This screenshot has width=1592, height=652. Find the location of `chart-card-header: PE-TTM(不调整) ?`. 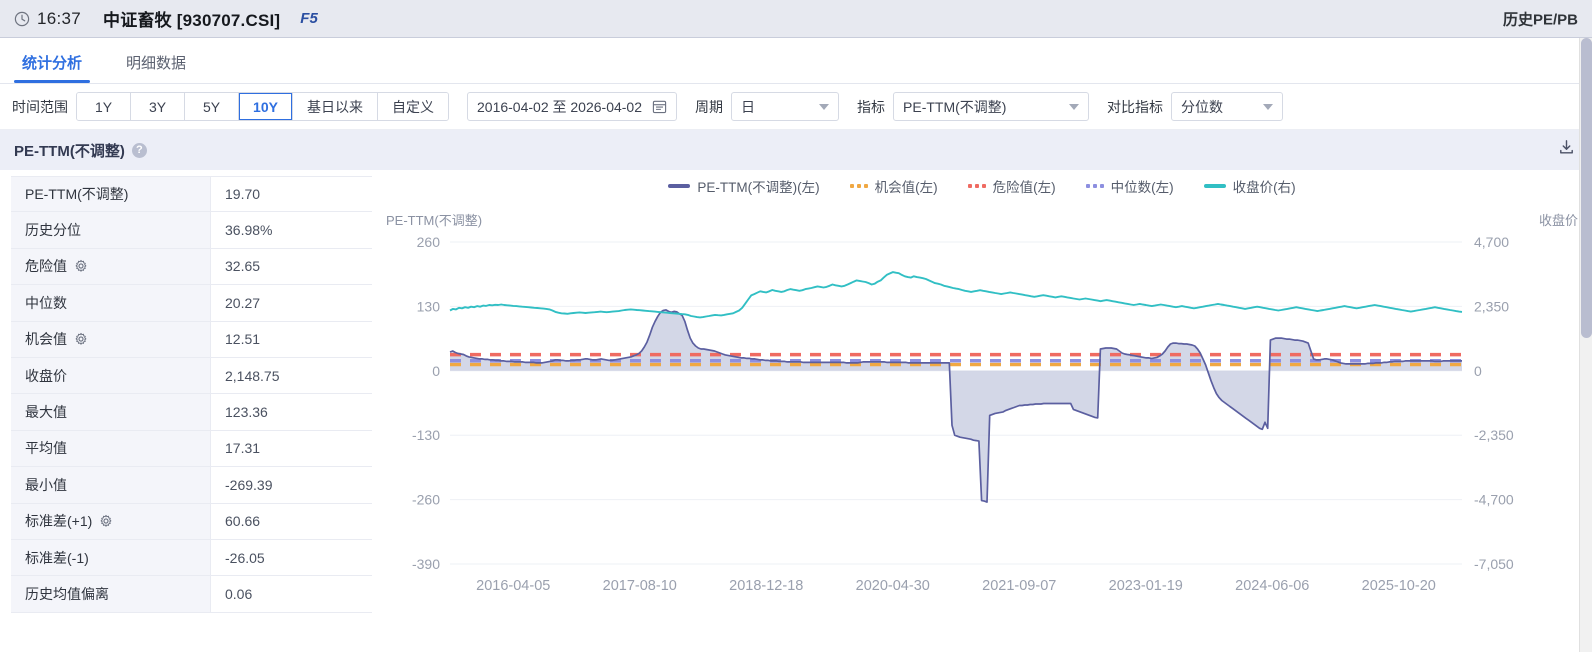

chart-card-header: PE-TTM(不调整) ? is located at coordinates (796, 150).